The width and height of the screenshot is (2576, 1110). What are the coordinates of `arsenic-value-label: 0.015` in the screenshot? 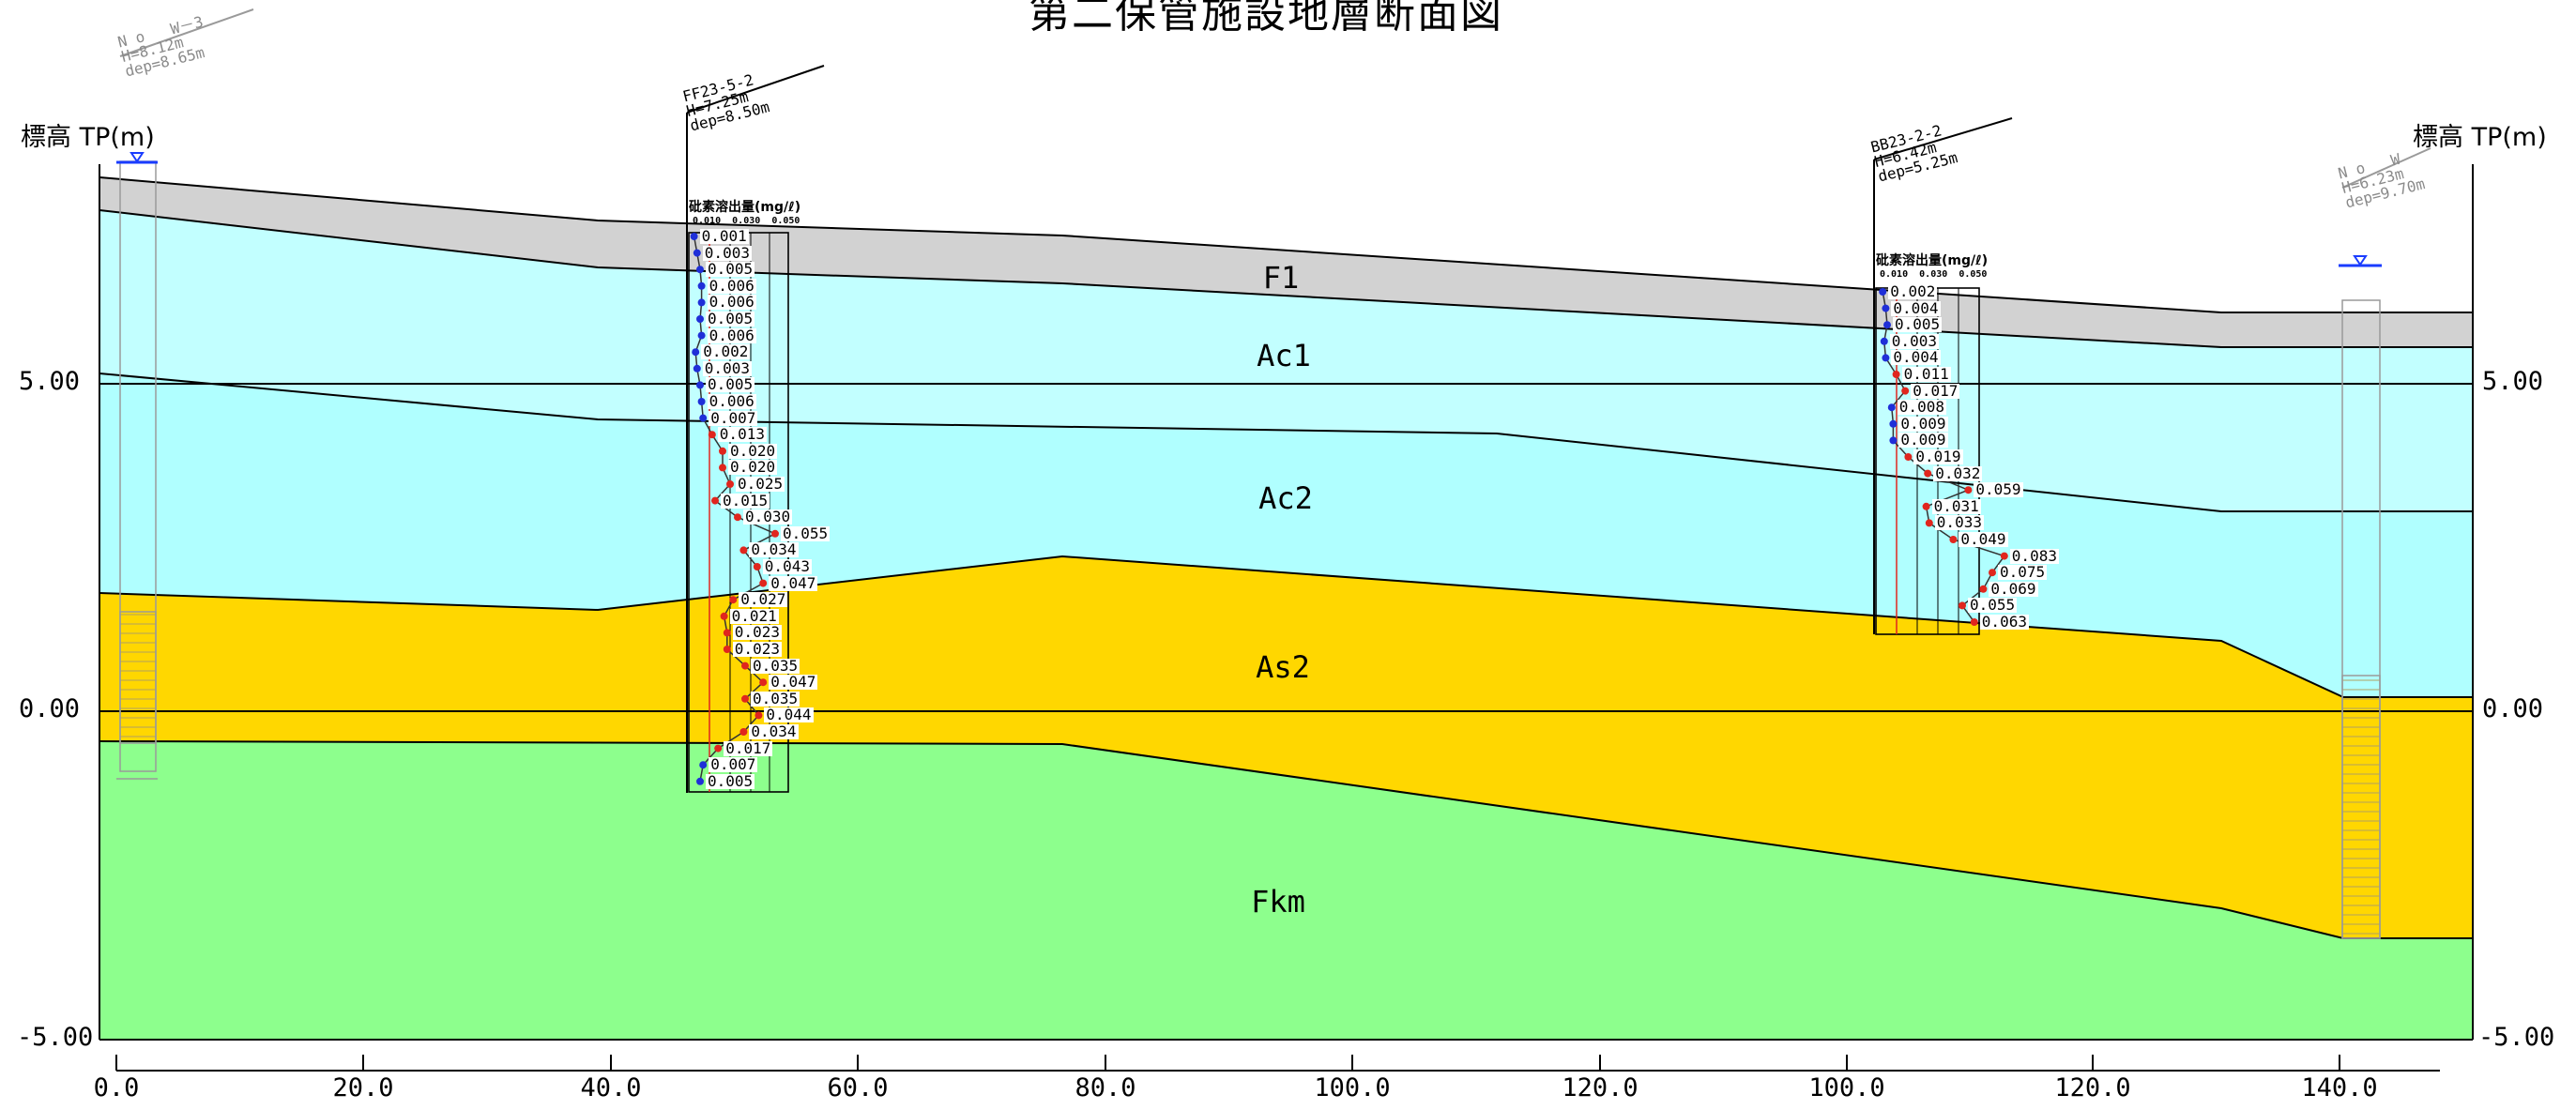 It's located at (745, 500).